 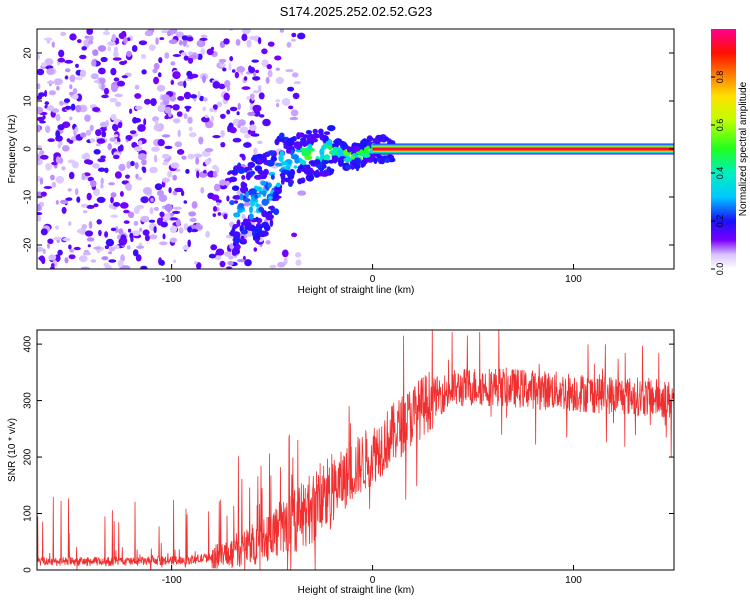 I want to click on colorbar-tick-label: 0.8, so click(x=720, y=77).